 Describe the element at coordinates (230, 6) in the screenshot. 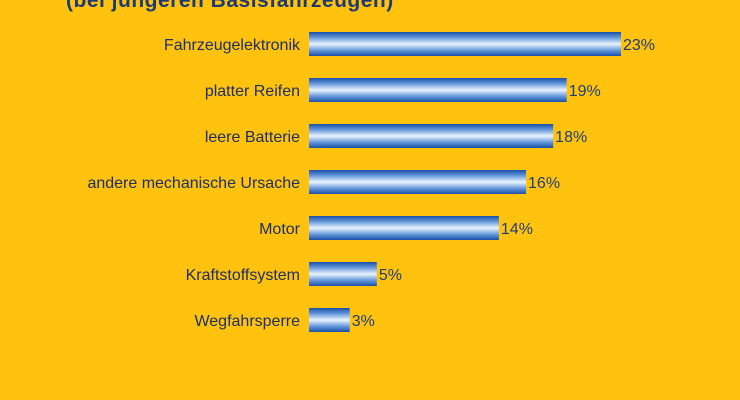

I see `chart-subtitle: (bei jüngeren Basisfahrzeugen)` at that location.